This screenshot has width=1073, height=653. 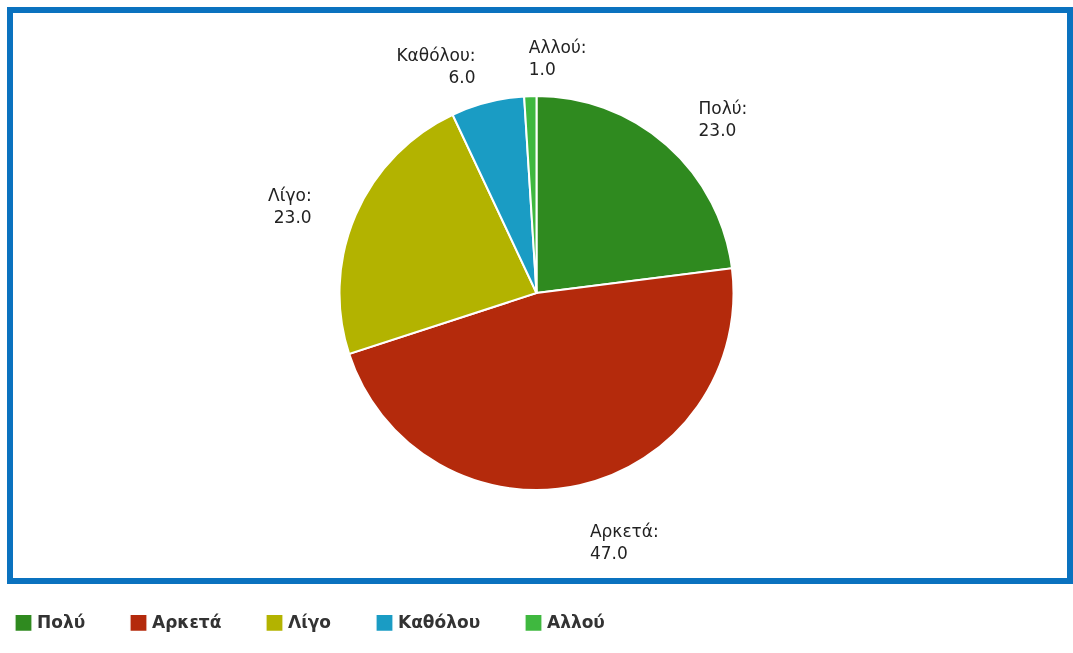 I want to click on data-label: Καθόλου: 6.0, so click(x=436, y=65).